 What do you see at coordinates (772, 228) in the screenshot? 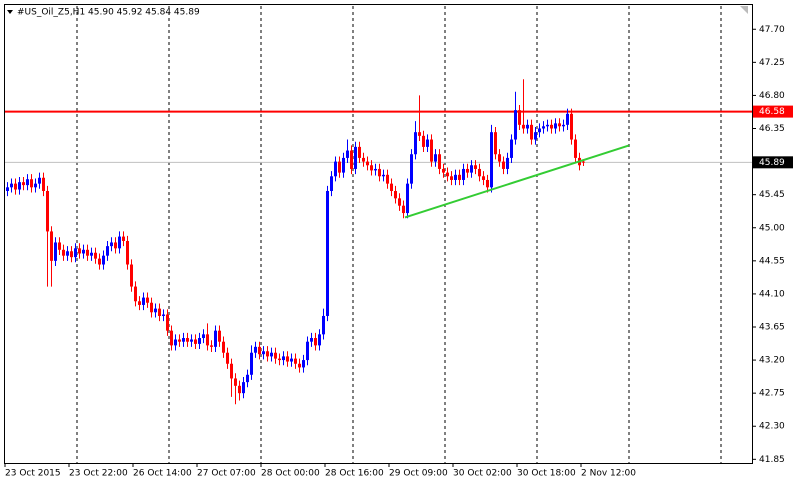
I see `y-tick-label: 45.00` at bounding box center [772, 228].